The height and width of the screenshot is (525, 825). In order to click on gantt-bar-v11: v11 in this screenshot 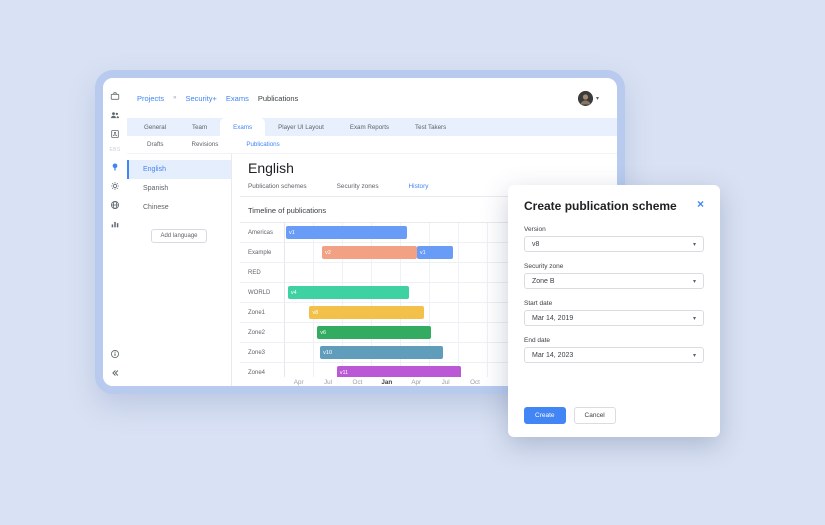, I will do `click(398, 371)`.